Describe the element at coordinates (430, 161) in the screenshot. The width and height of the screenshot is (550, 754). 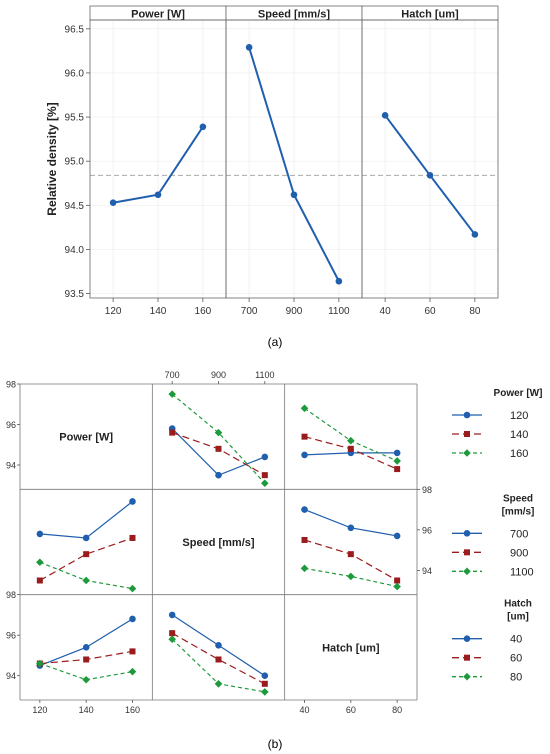
I see `panel-2: Hatch [um] 40 60 80` at that location.